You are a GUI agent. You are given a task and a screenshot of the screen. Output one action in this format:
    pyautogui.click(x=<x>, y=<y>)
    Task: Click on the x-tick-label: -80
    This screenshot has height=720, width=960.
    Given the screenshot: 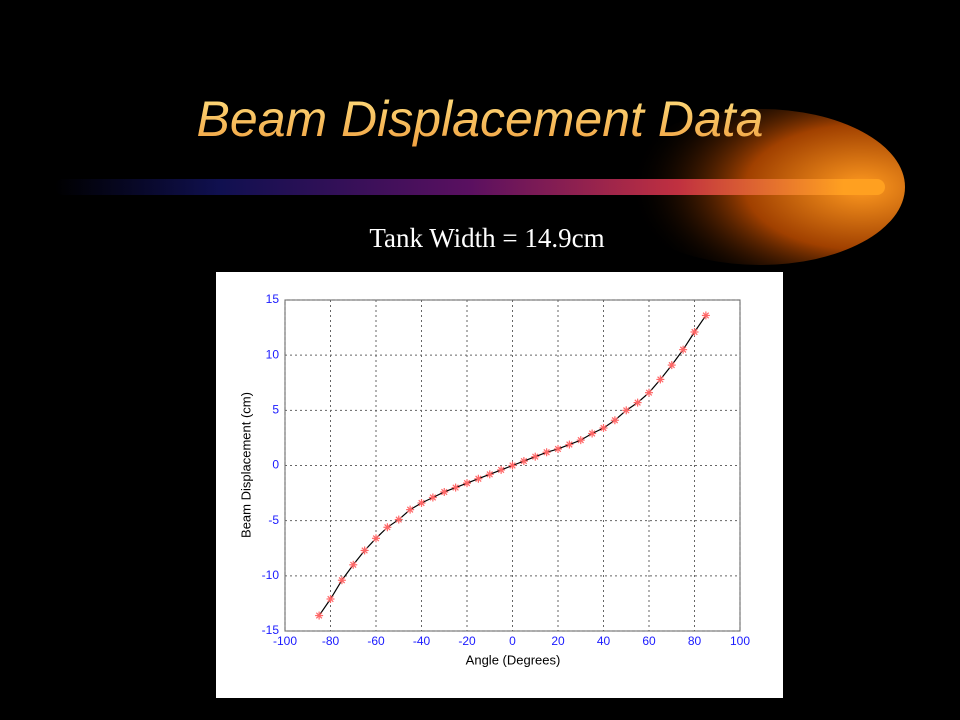 What is the action you would take?
    pyautogui.click(x=331, y=641)
    